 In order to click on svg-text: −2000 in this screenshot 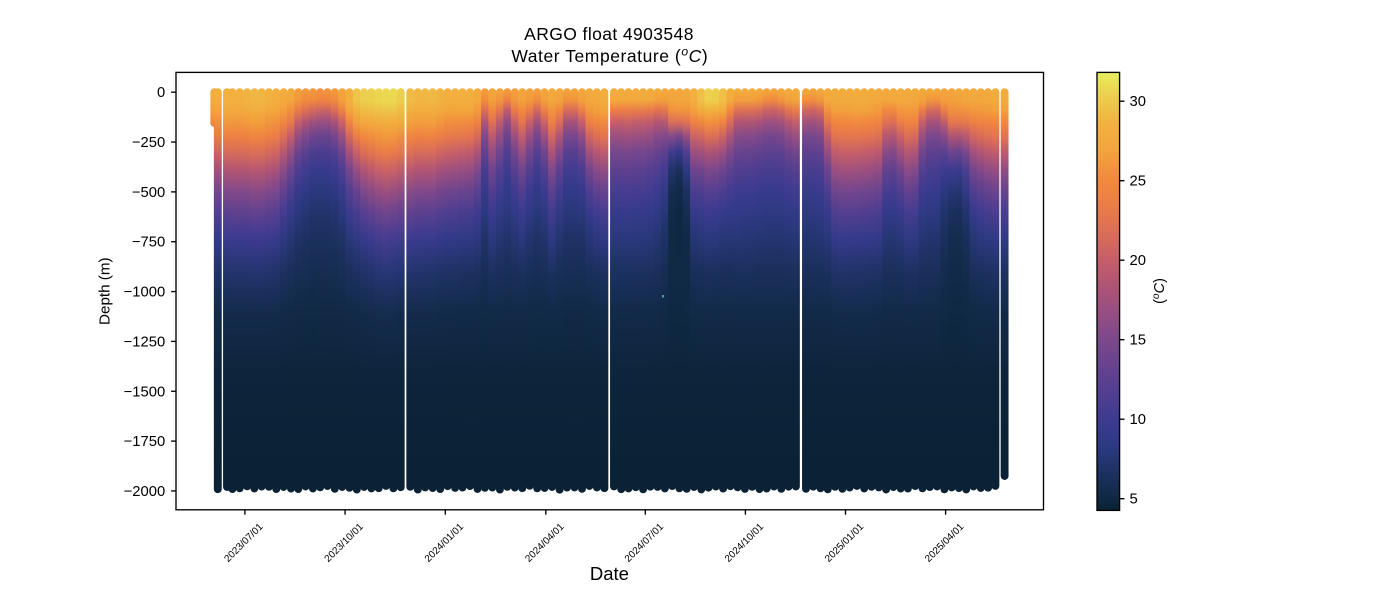, I will do `click(145, 492)`.